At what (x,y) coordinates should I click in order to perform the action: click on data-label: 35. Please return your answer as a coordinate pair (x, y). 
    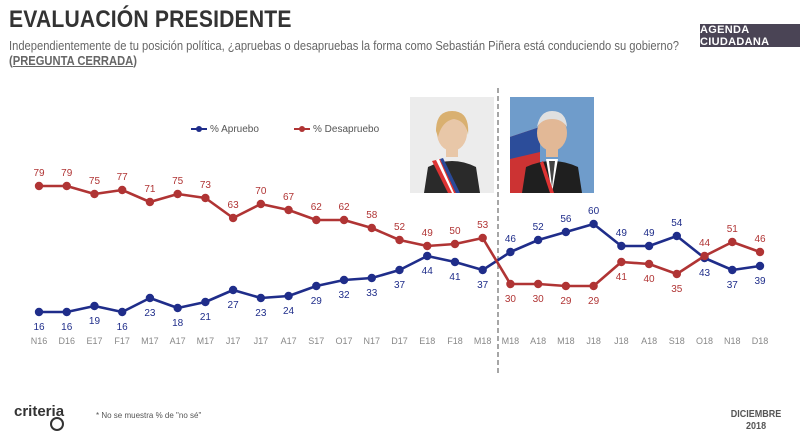
    Looking at the image, I should click on (677, 289).